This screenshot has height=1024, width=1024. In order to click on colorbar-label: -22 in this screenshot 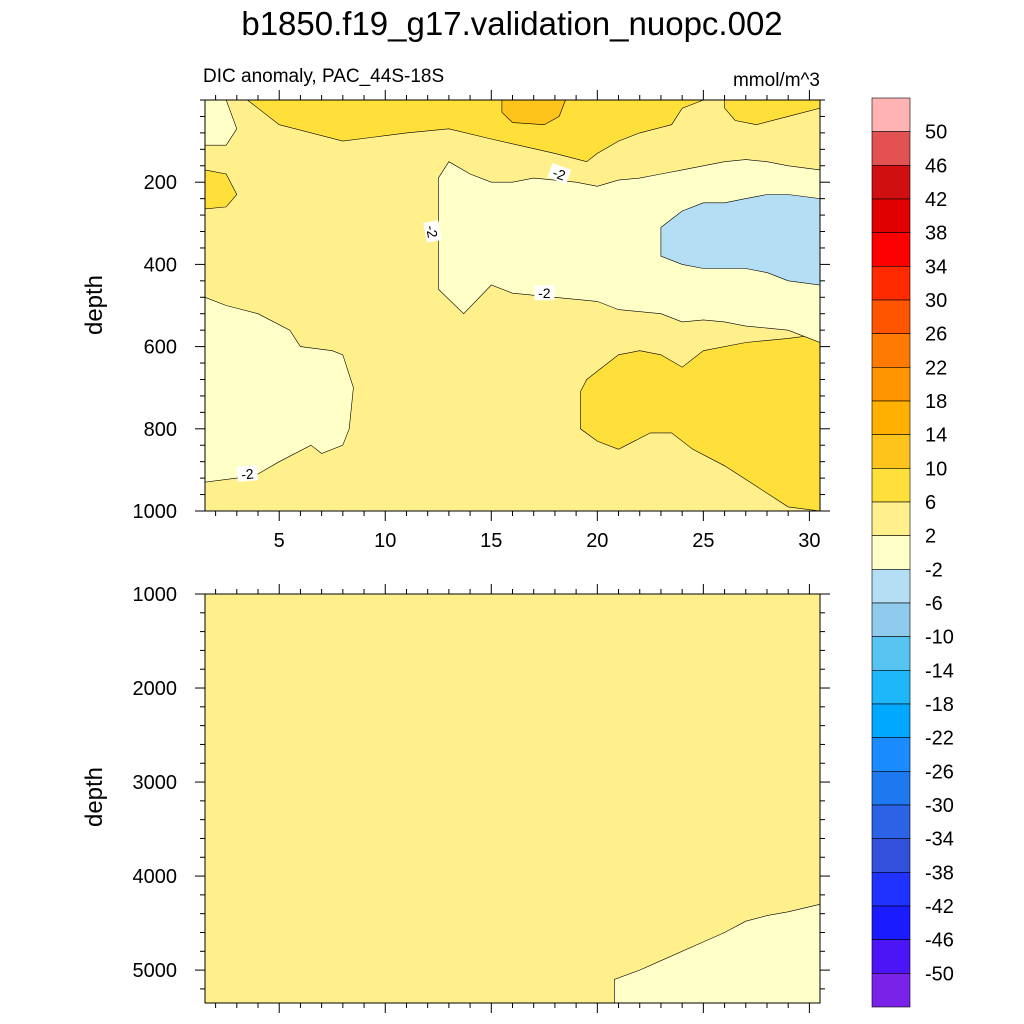, I will do `click(939, 739)`.